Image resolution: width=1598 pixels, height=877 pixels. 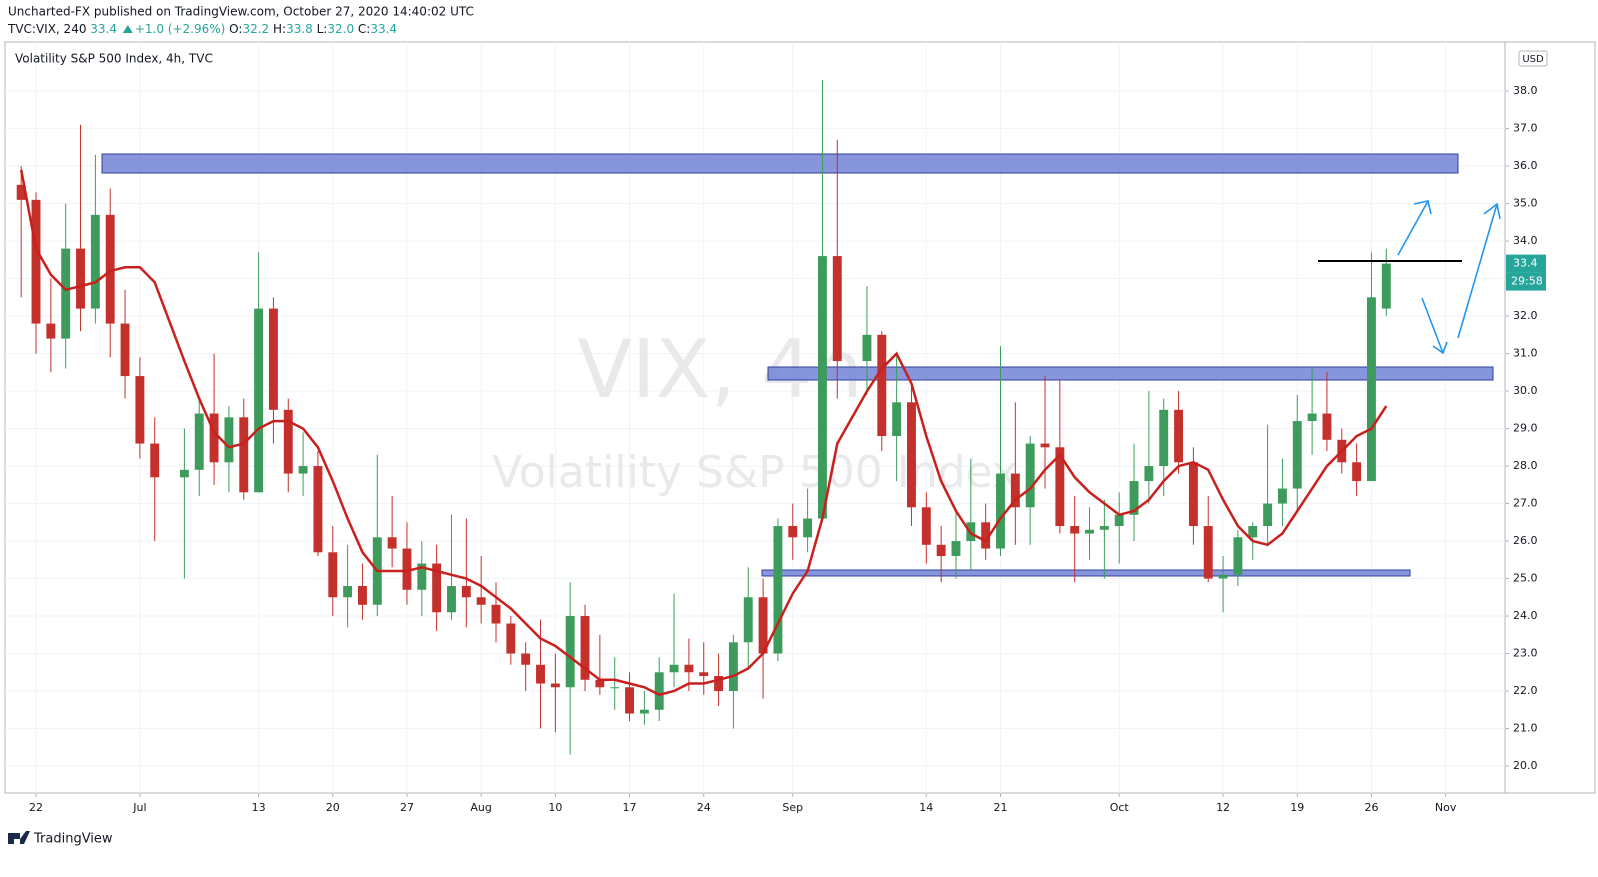 What do you see at coordinates (180, 29) in the screenshot?
I see `change: +1.0 (+2.96%)` at bounding box center [180, 29].